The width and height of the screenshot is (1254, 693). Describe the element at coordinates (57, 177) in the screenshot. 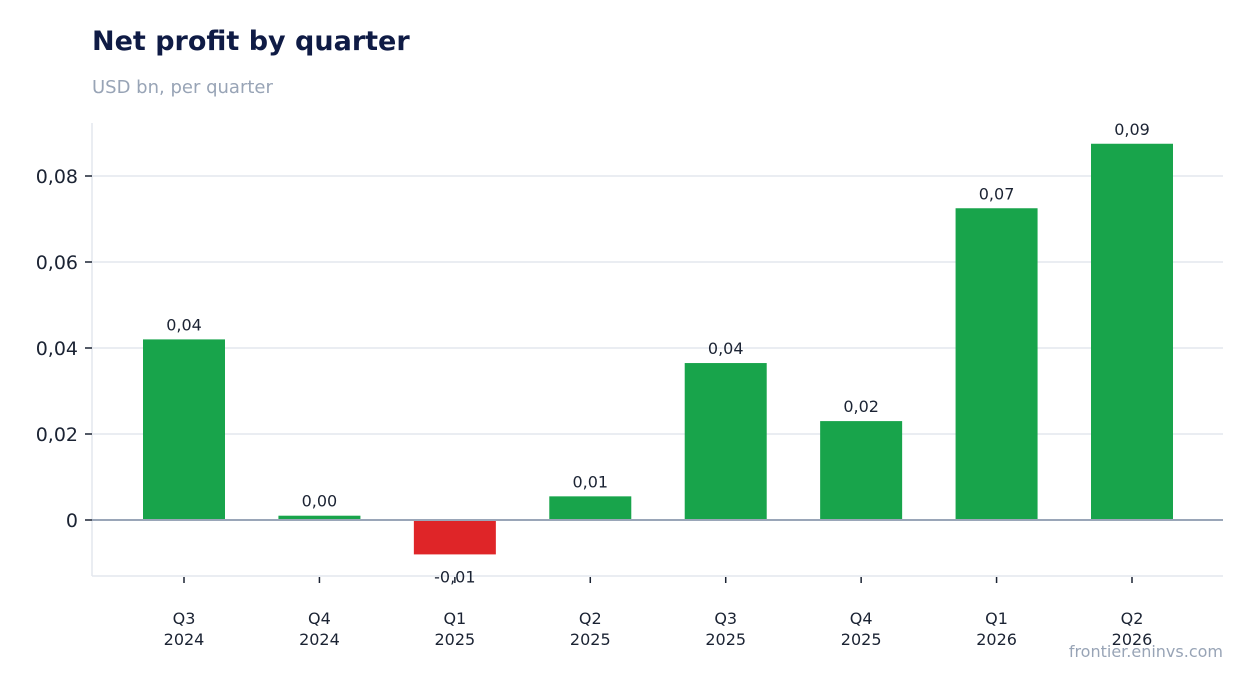

I see `y-tick-label: 0,08` at that location.